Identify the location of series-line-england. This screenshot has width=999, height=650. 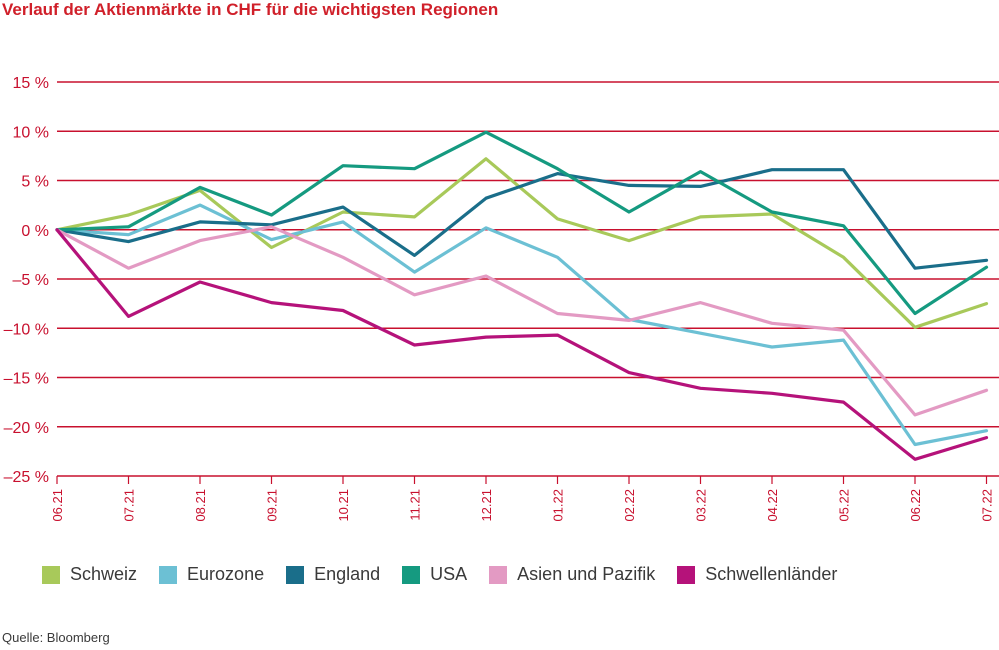
(522, 219).